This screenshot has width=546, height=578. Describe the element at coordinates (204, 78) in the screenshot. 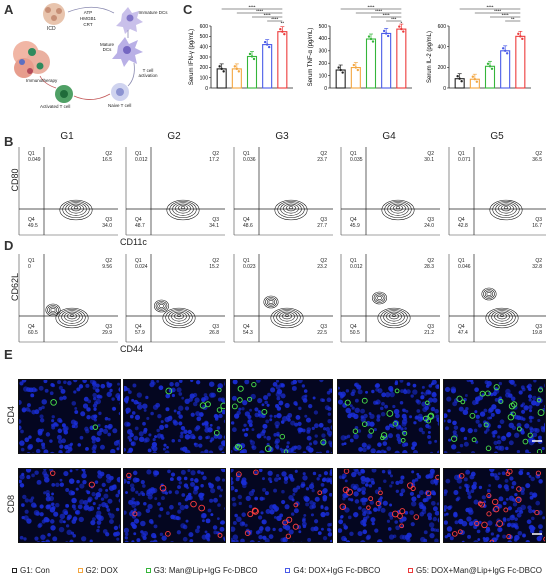

I see `y-tick-label: 100` at that location.